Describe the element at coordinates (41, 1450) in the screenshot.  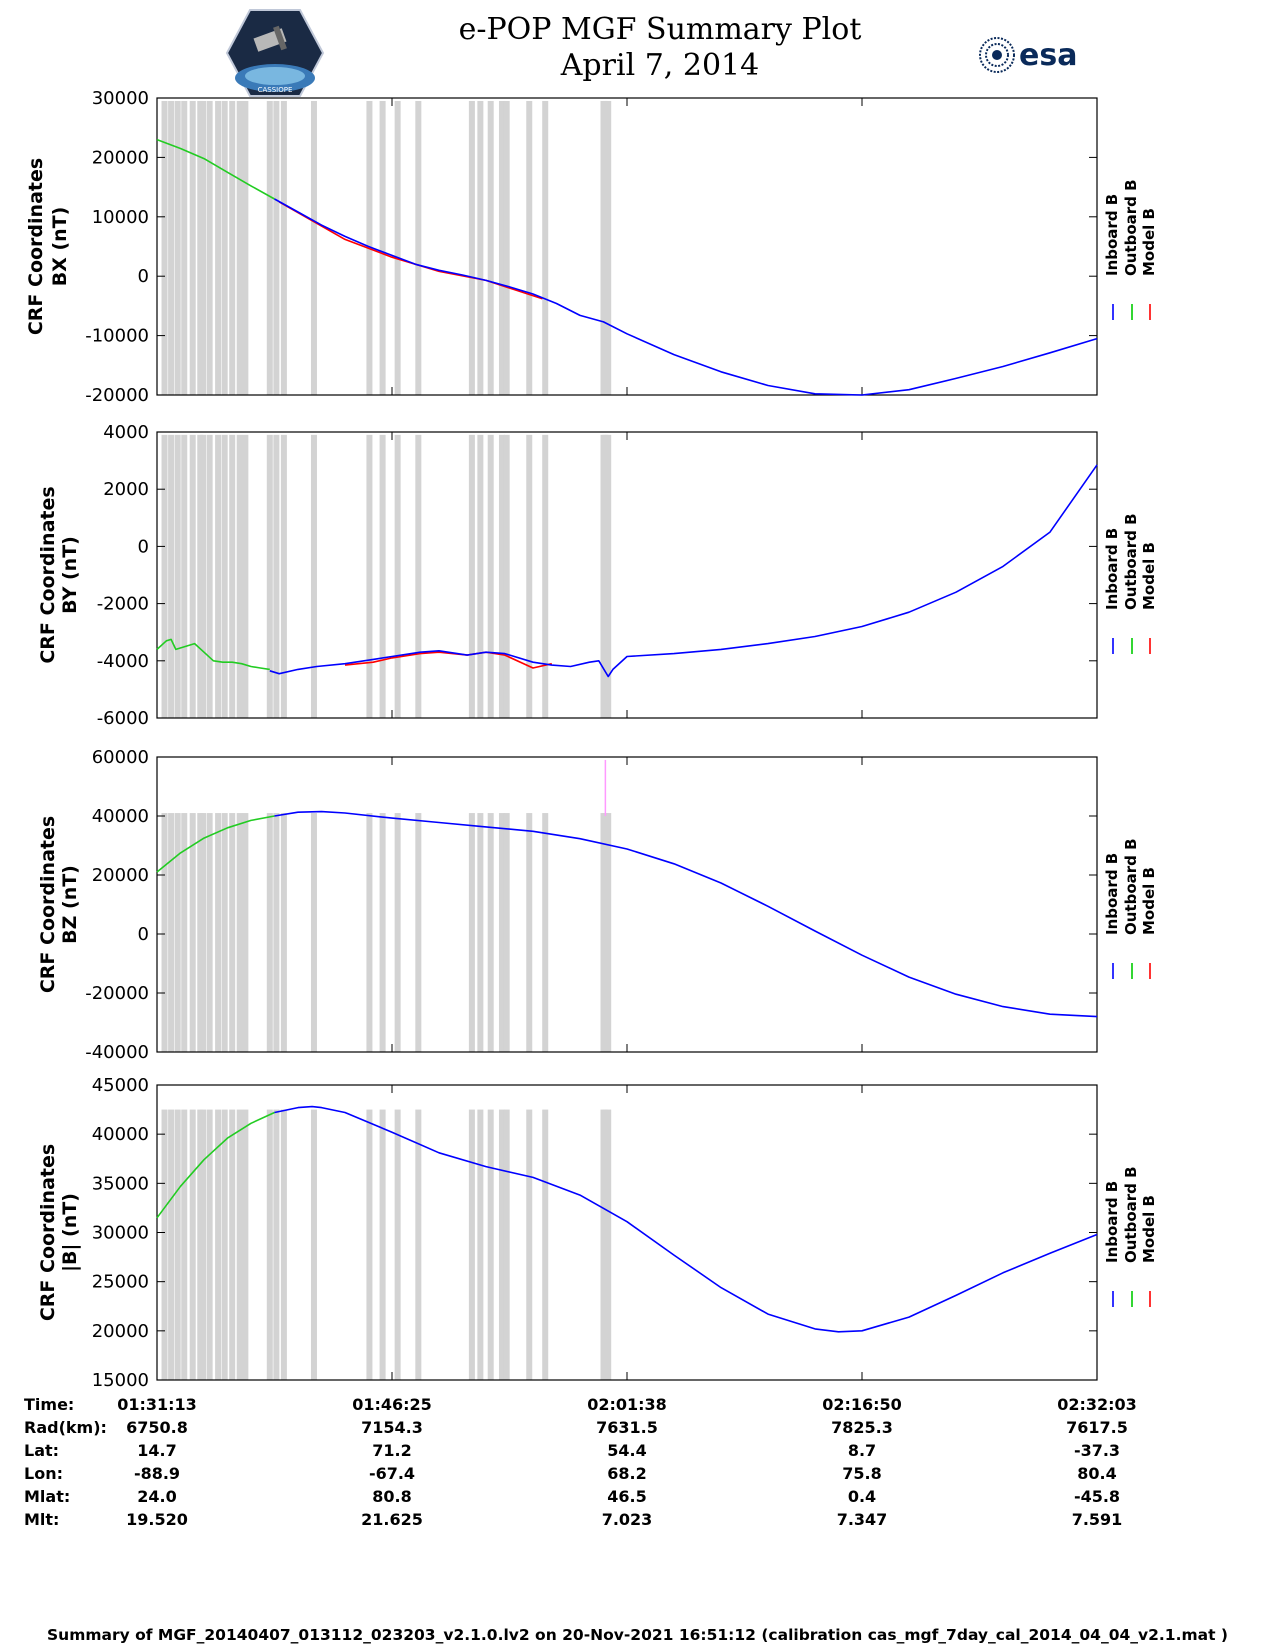
I see `ephemeris-row-label: Lat:` at that location.